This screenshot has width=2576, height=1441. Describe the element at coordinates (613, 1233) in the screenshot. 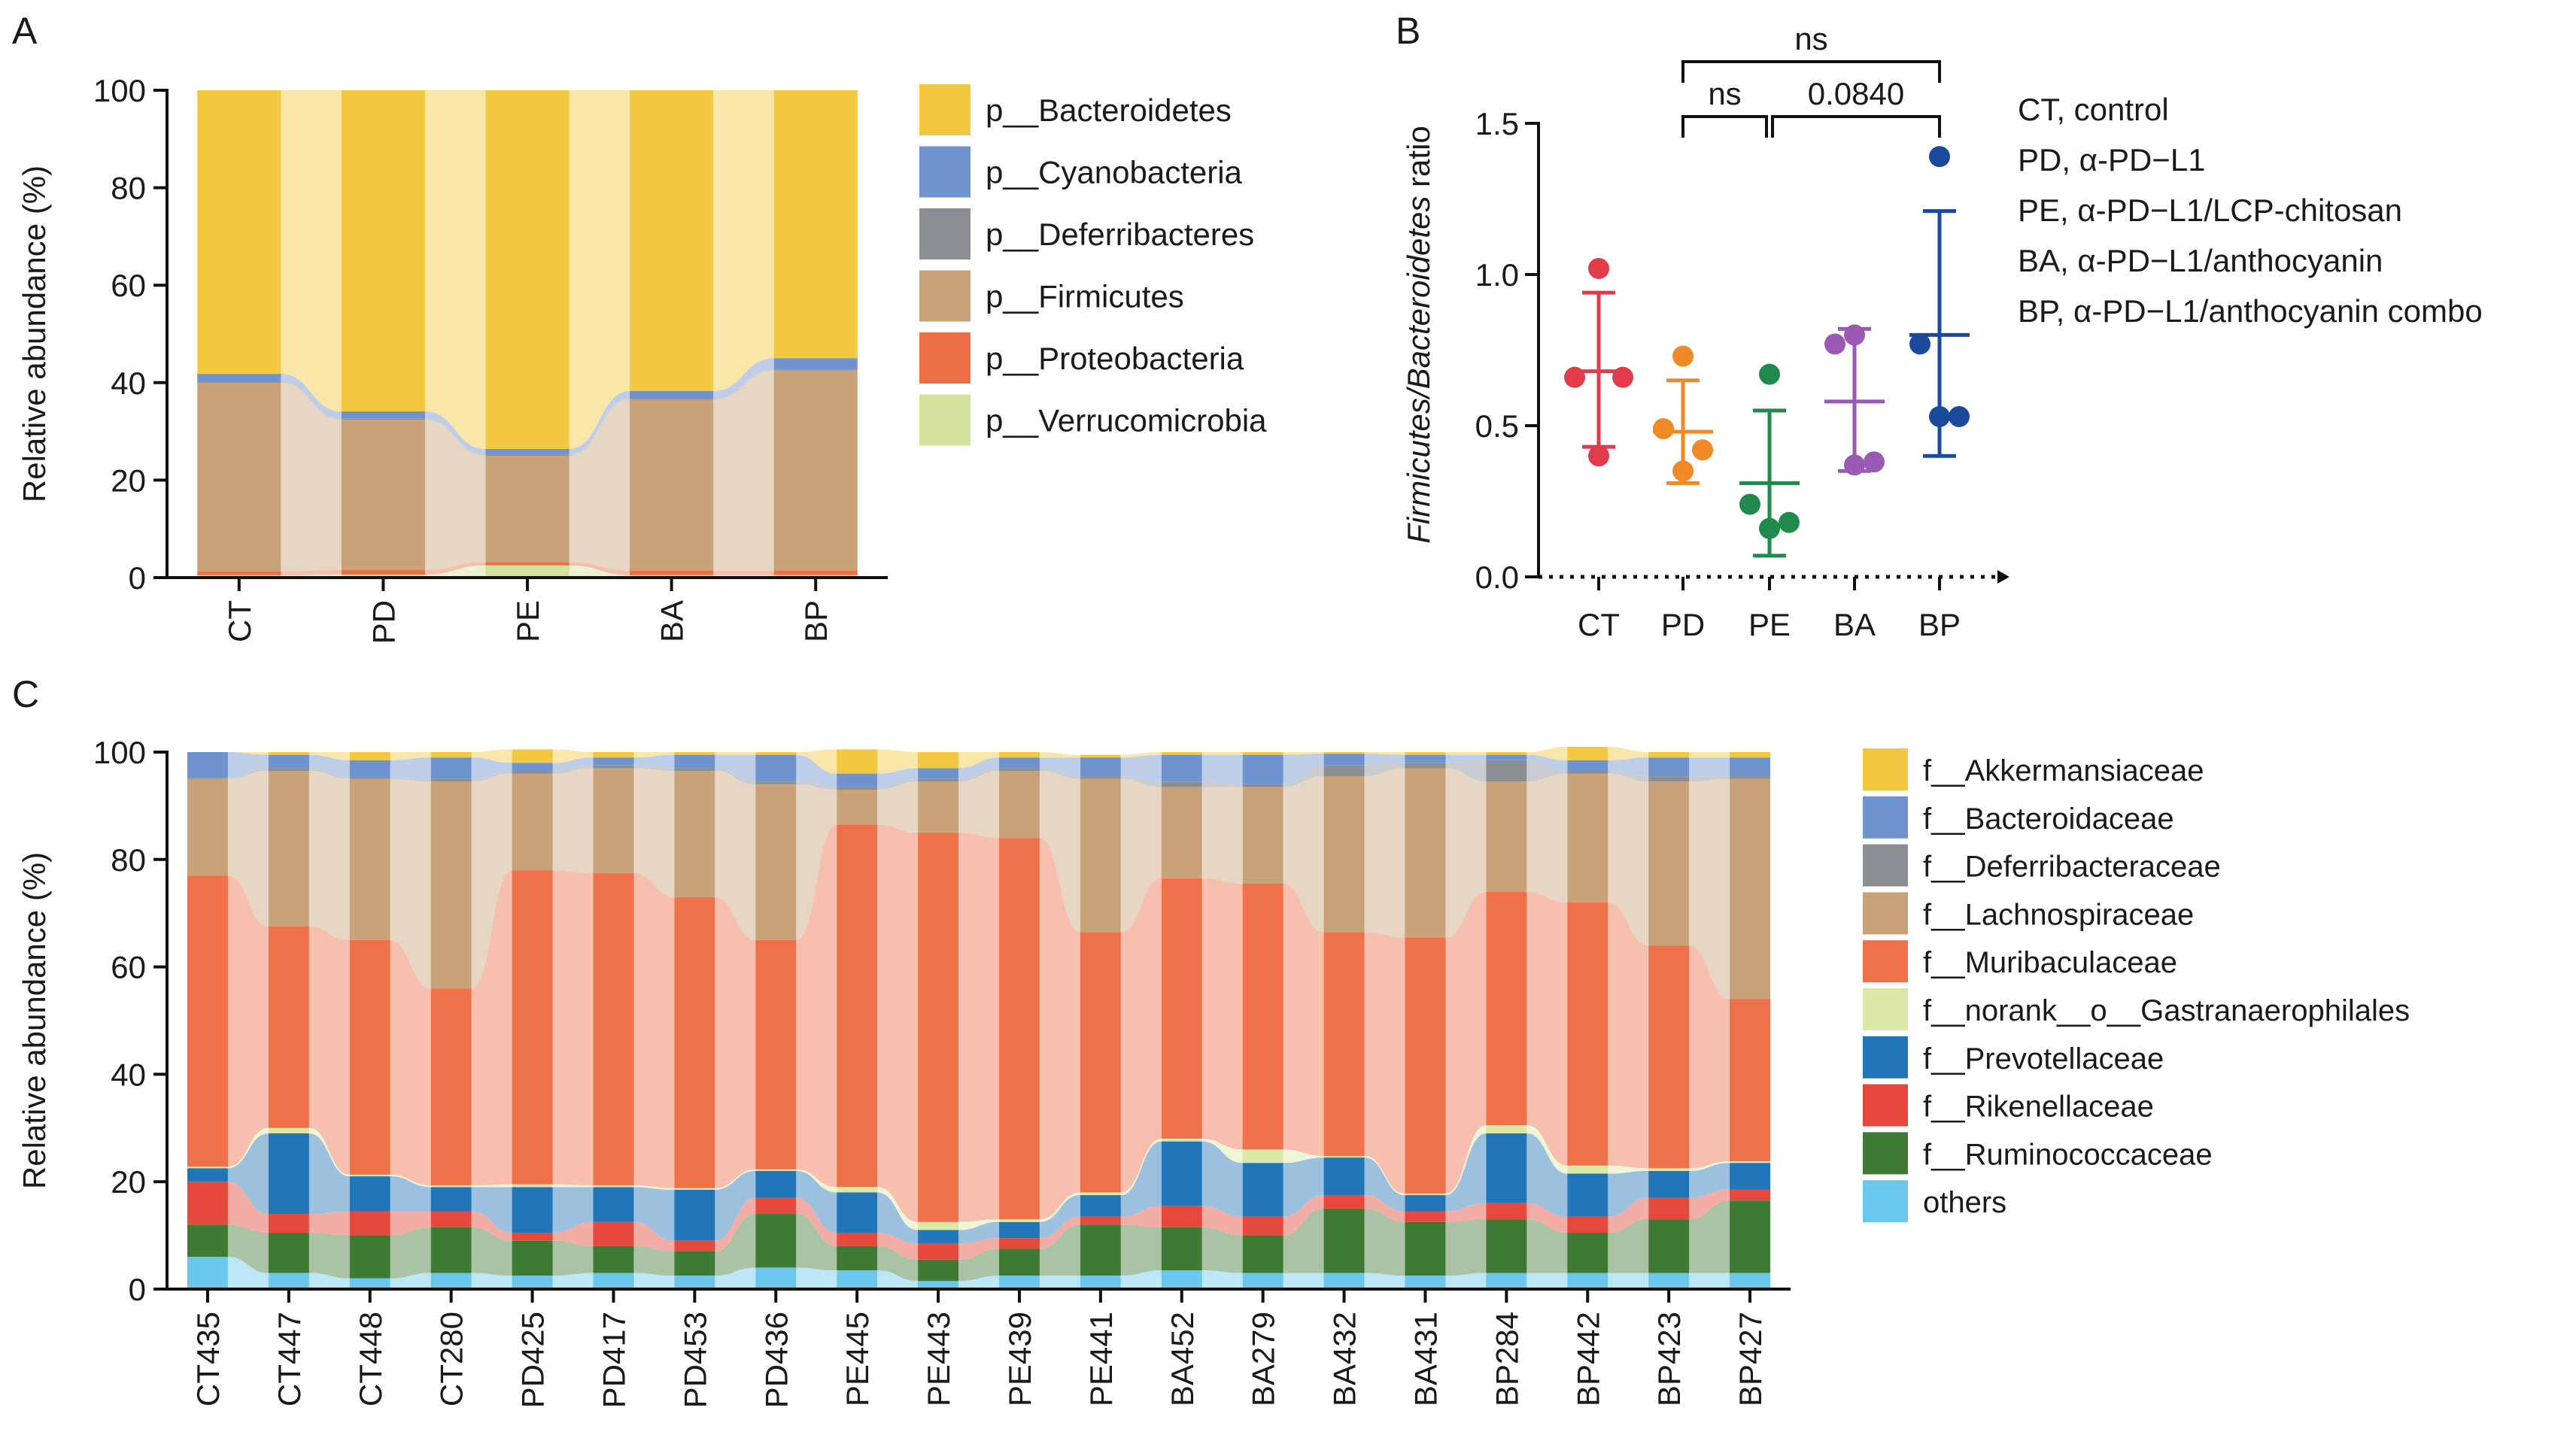

I see `bar-segment-pd417-f-rikenellaceae` at that location.